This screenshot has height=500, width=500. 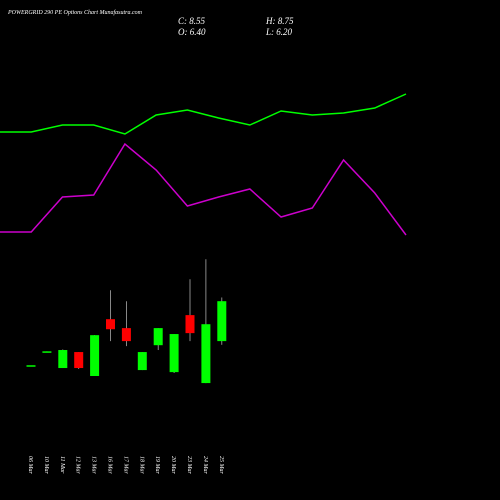 I want to click on x-tick-label: 13 Mar, so click(x=94, y=465).